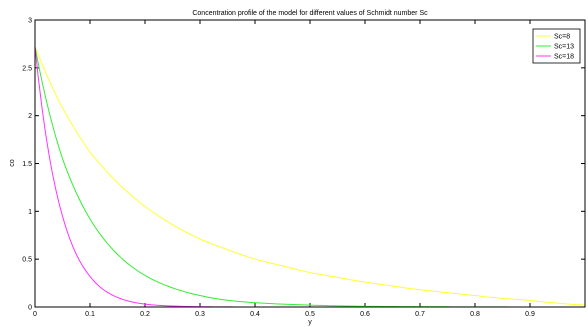  Describe the element at coordinates (27, 164) in the screenshot. I see `y-tick-label: 1.5` at that location.